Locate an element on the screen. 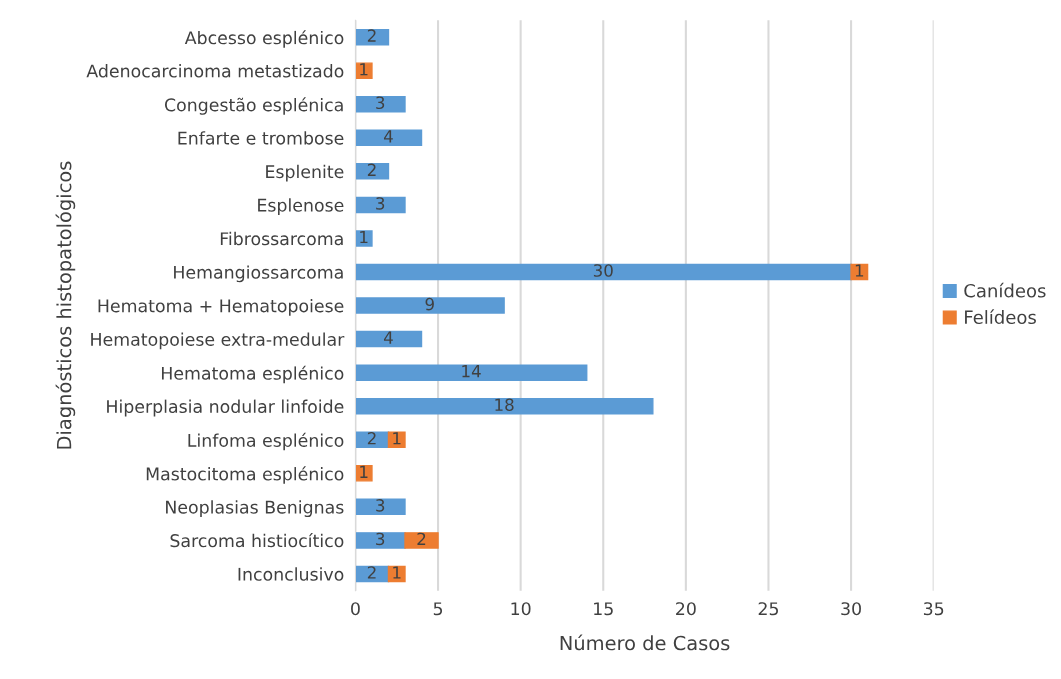  y-tick-label: Neoplasias Benignas is located at coordinates (255, 509).